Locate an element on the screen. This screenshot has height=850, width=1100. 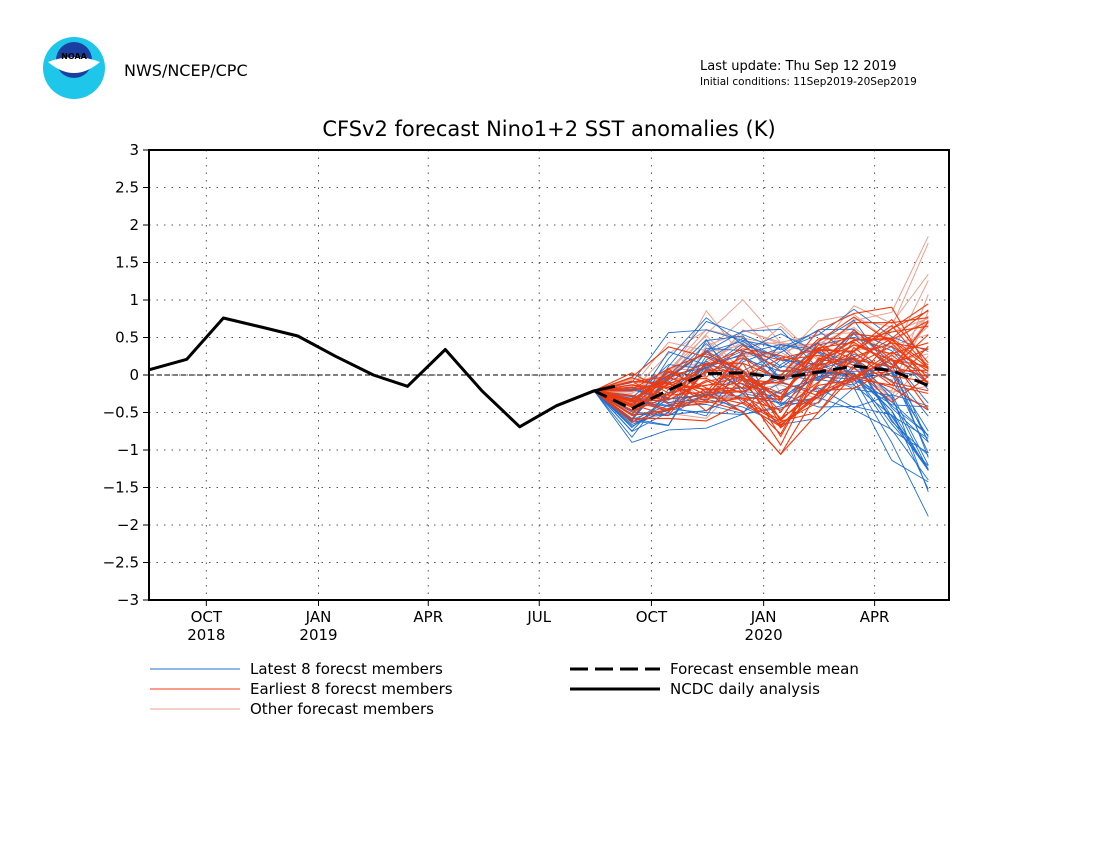
x-tick-sublabel: 2019 is located at coordinates (318, 635).